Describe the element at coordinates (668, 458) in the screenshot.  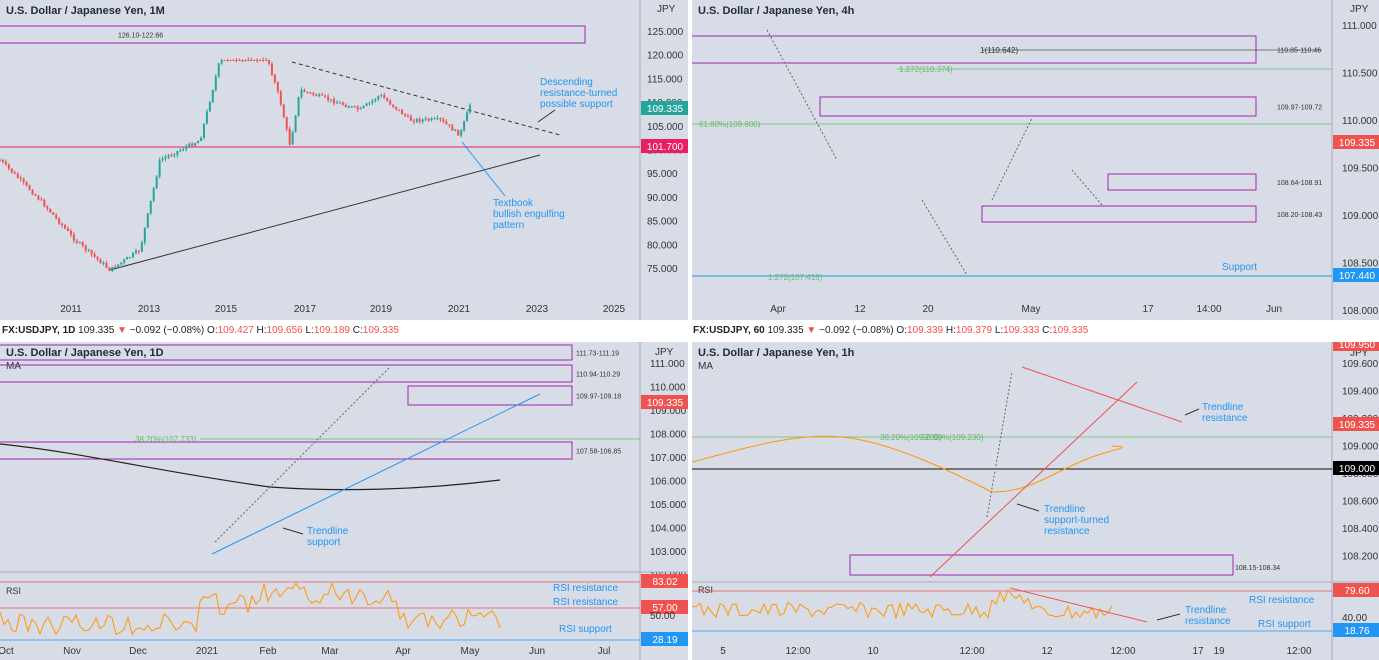
I see `price-label: 107.000` at that location.